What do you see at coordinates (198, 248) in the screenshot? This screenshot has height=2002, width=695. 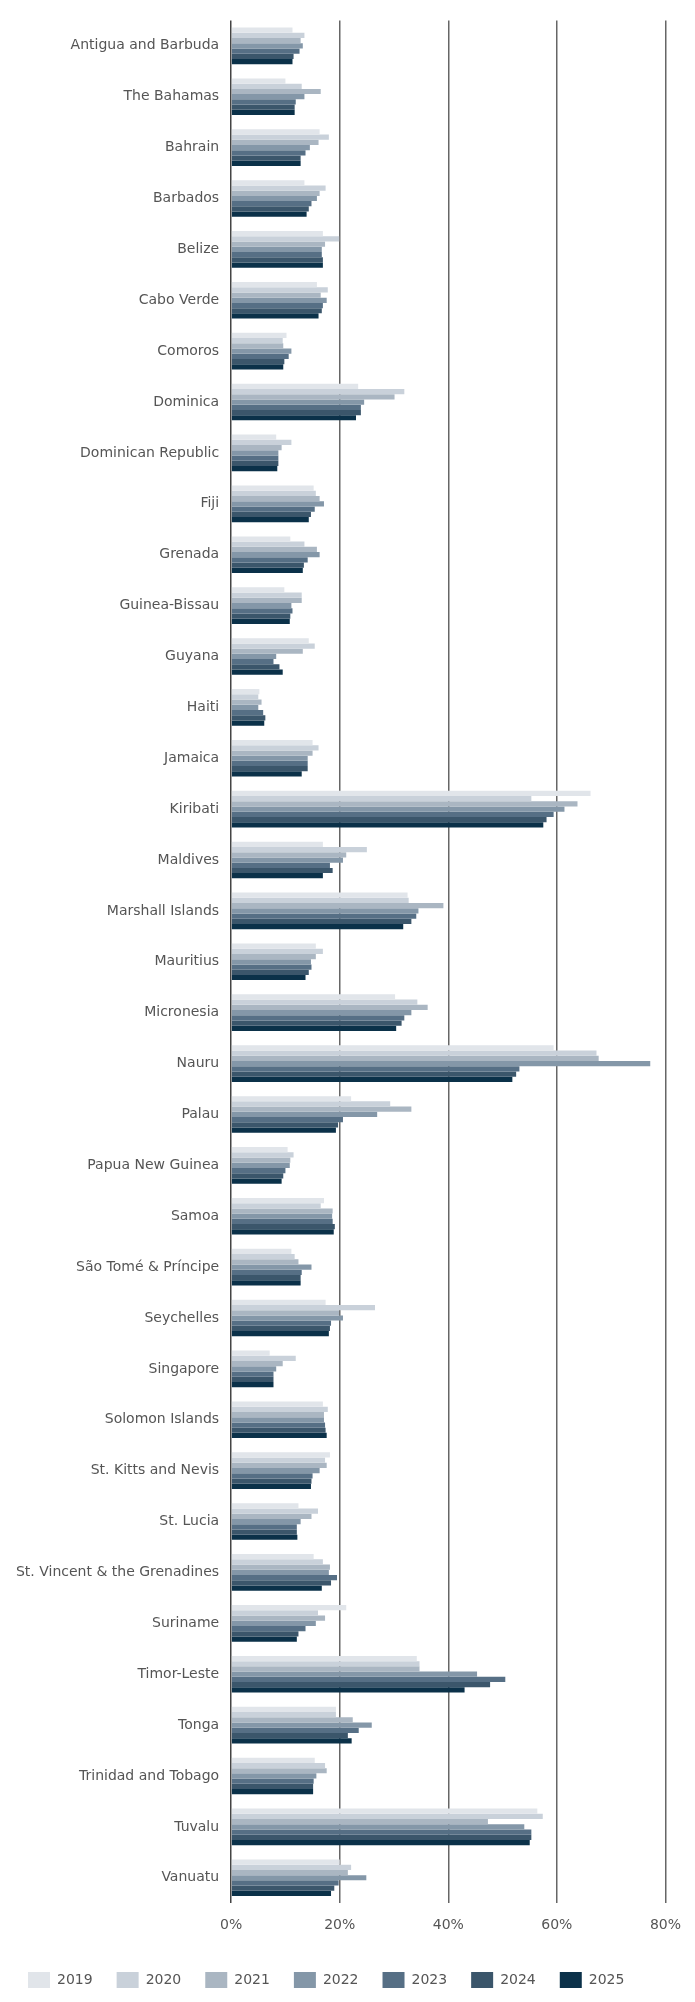 I see `y-tick-label: Belize` at bounding box center [198, 248].